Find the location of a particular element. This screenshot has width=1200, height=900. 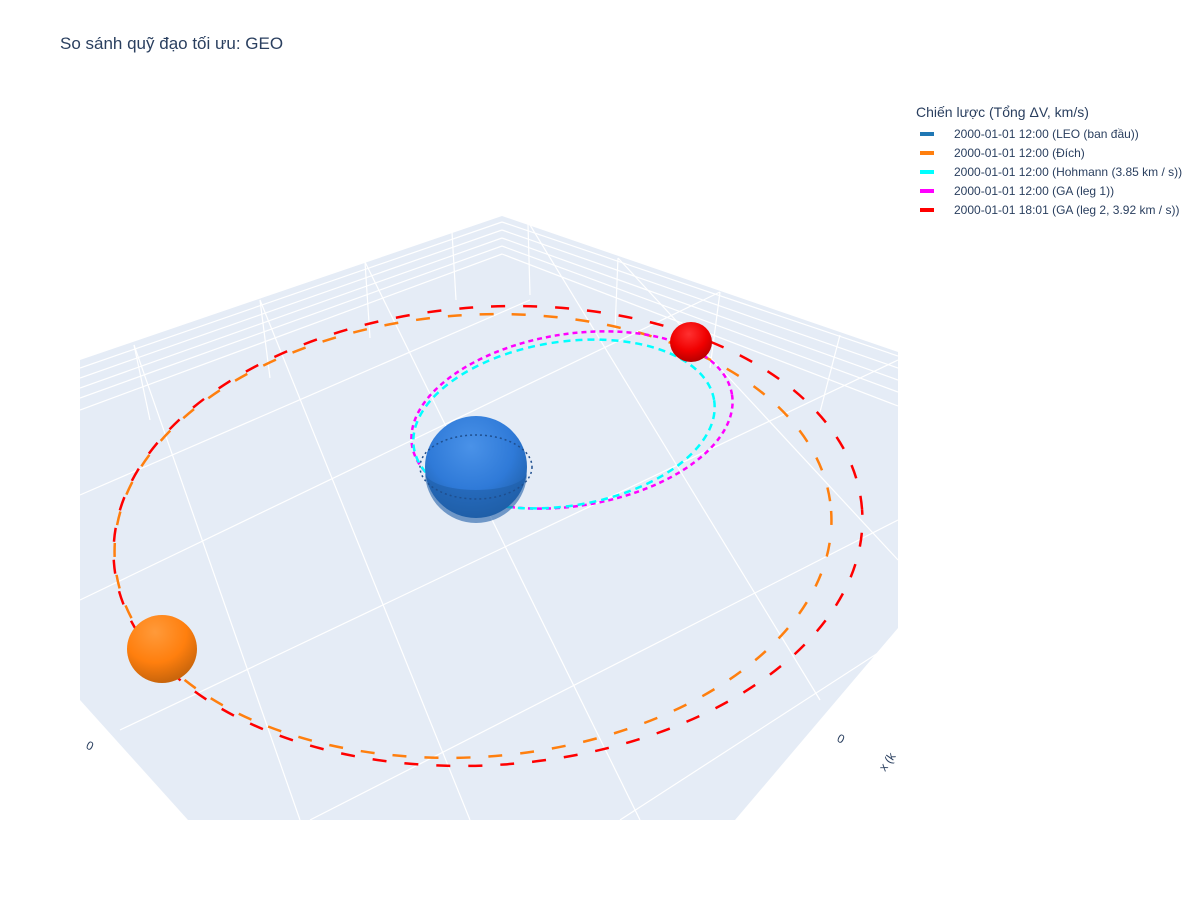

spacecraft-sphere is located at coordinates (691, 342).